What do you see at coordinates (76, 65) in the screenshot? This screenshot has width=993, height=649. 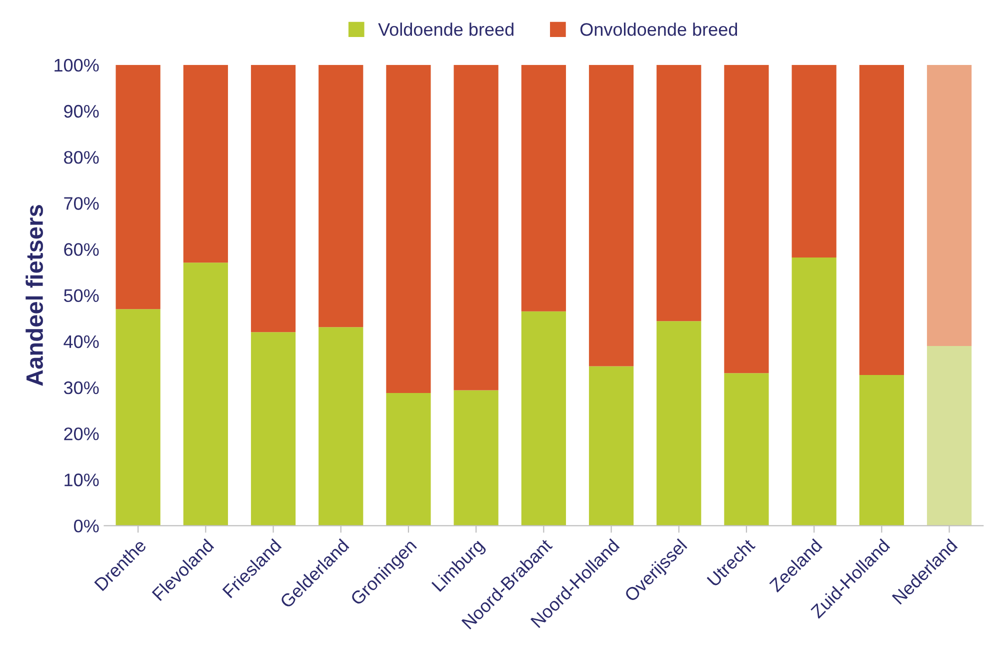 I see `y-tick-label: 100%` at bounding box center [76, 65].